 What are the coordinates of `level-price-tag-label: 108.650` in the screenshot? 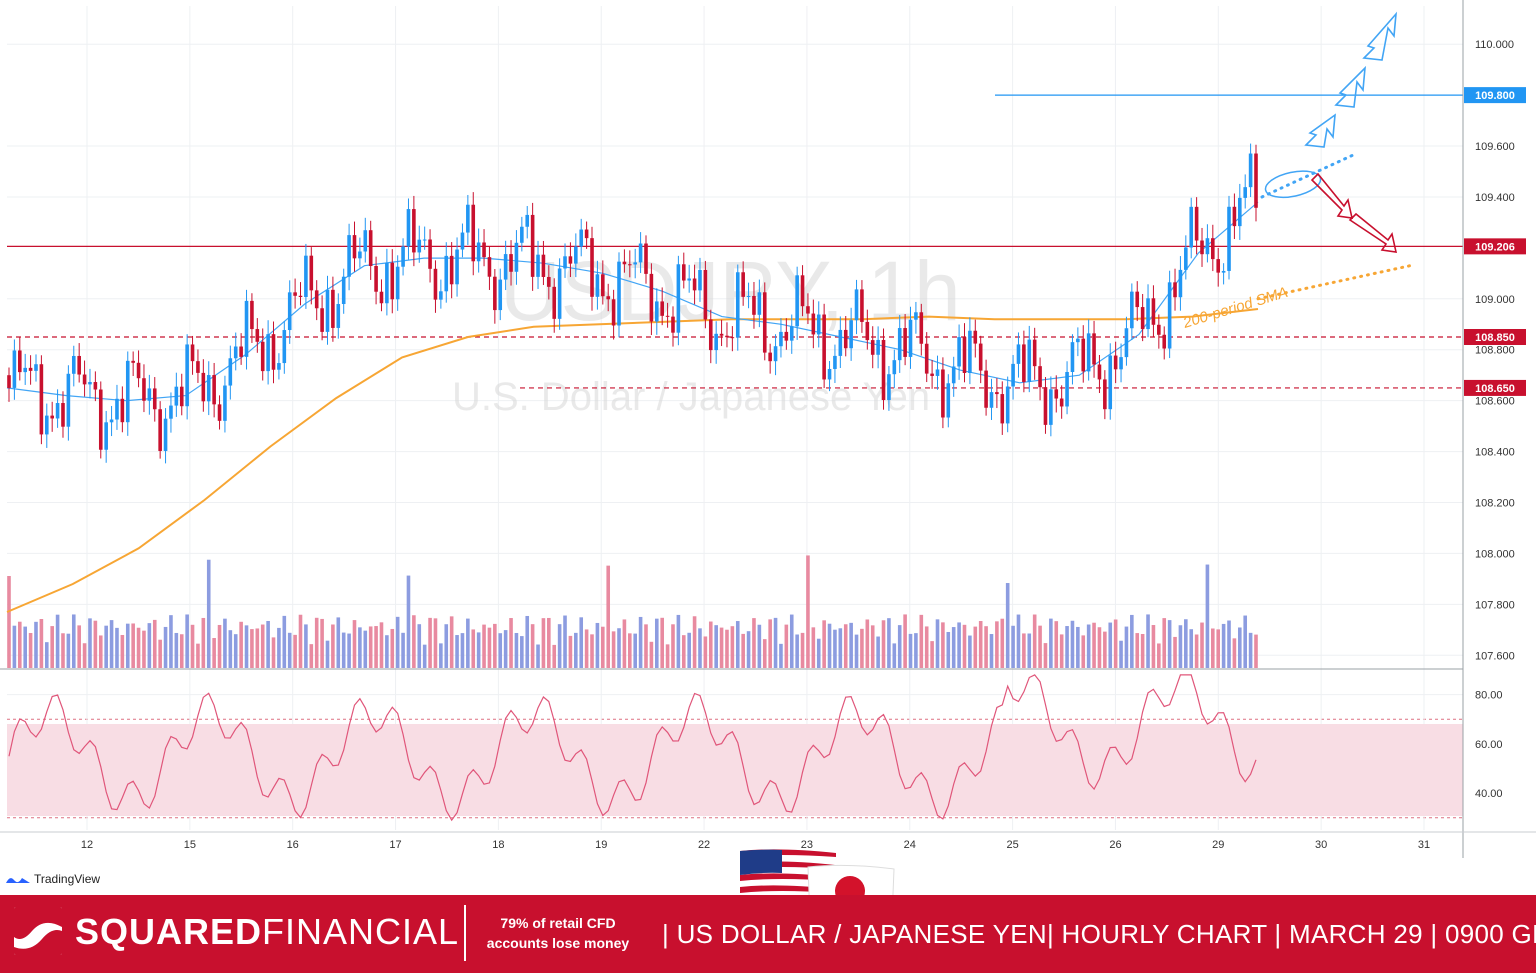 It's located at (1495, 389).